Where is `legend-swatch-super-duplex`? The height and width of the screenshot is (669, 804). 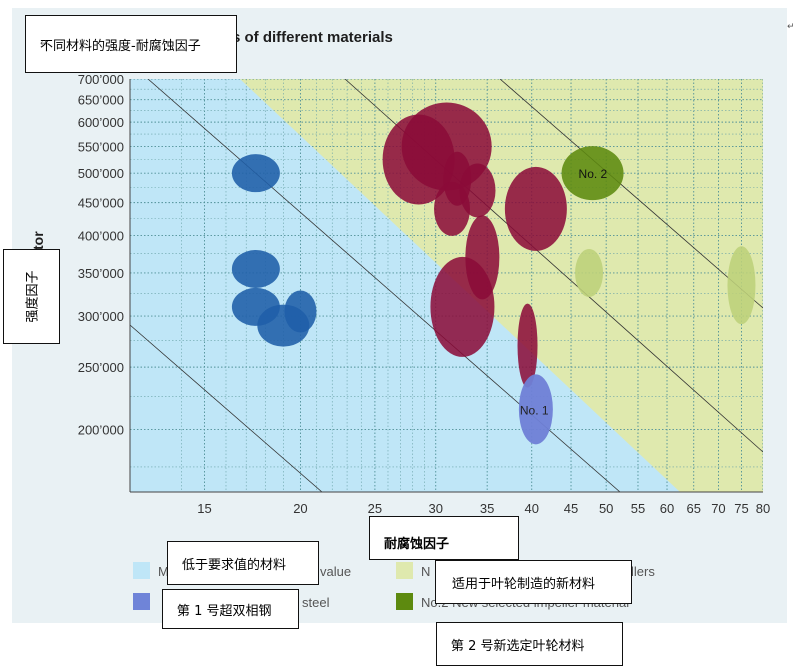
legend-swatch-super-duplex is located at coordinates (141, 601).